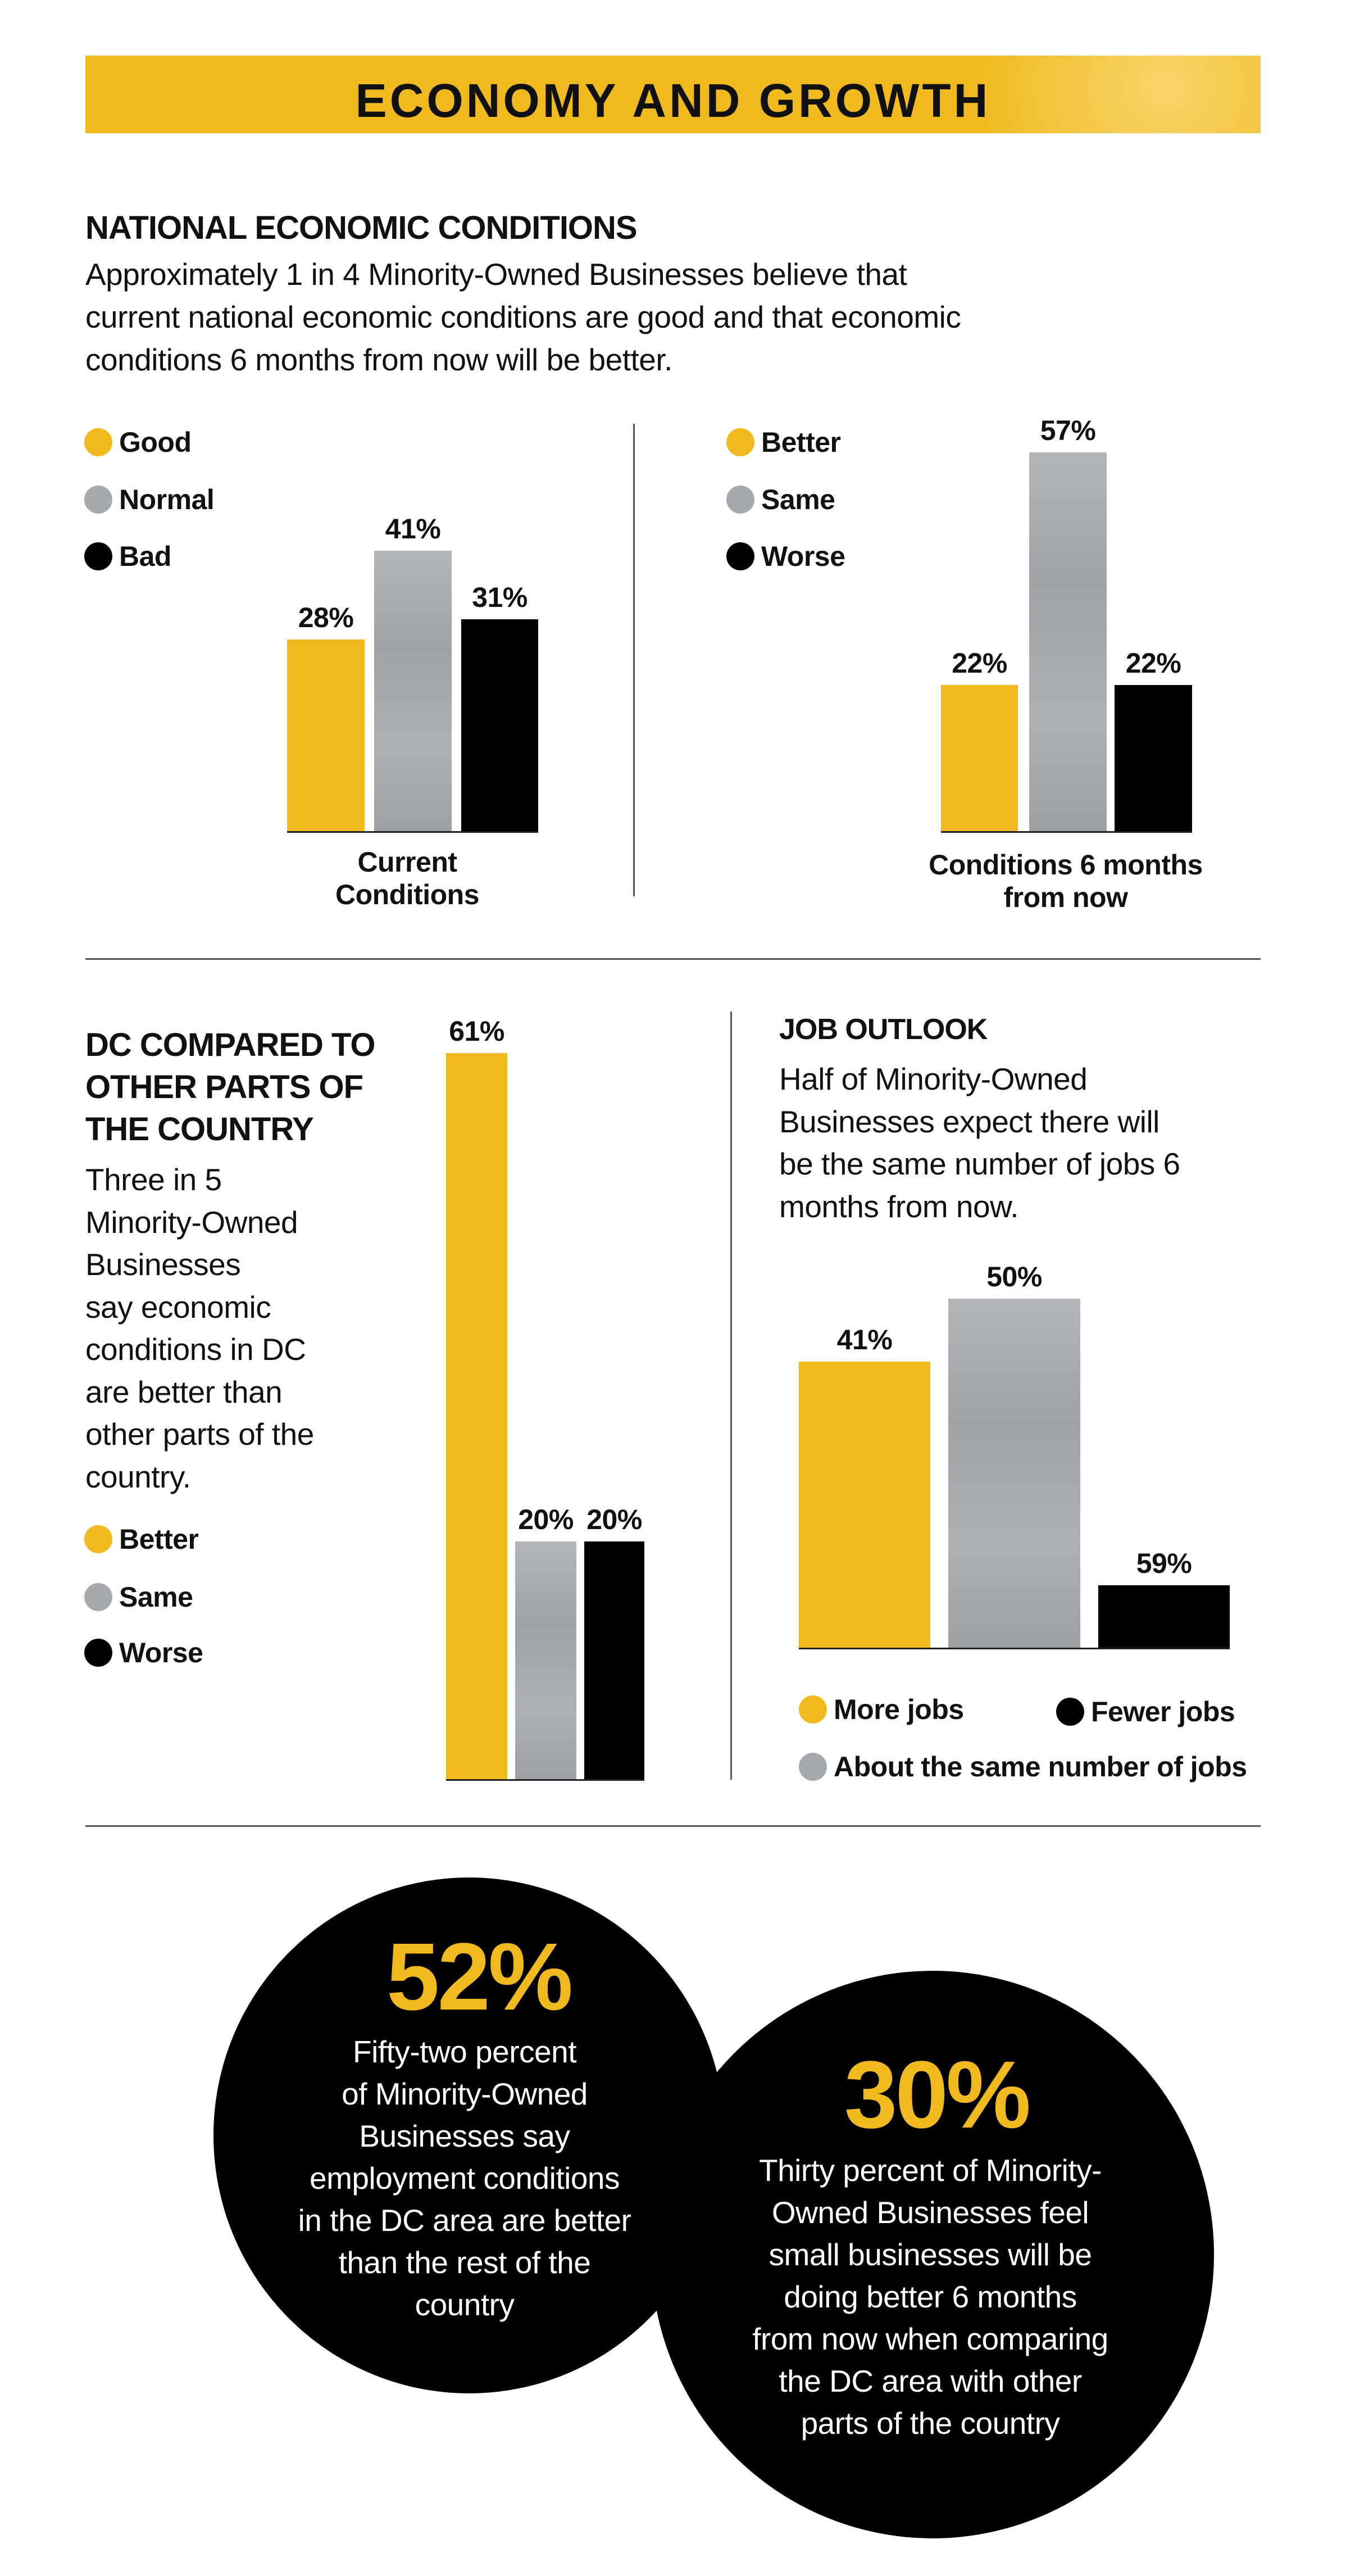 The height and width of the screenshot is (2576, 1346). What do you see at coordinates (673, 100) in the screenshot?
I see `banner-title: ECONOMY AND GROWTH` at bounding box center [673, 100].